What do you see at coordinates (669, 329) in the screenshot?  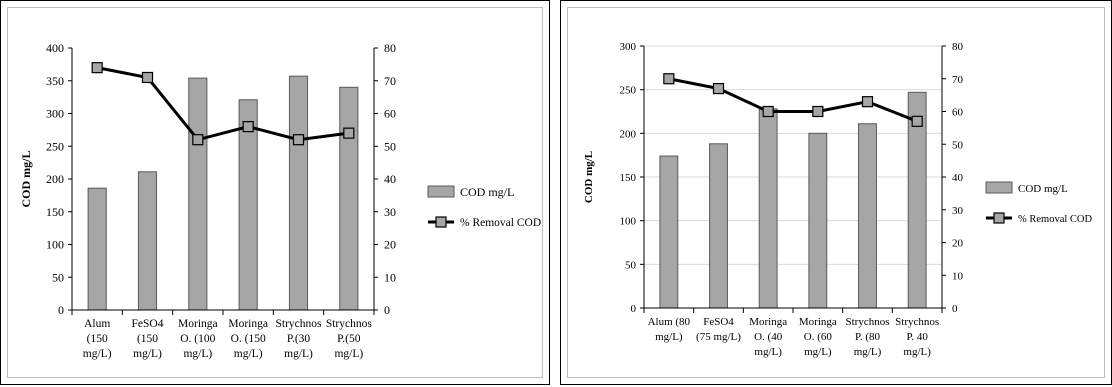 I see `x-tick-label-0: Alum (80 mg/L)` at bounding box center [669, 329].